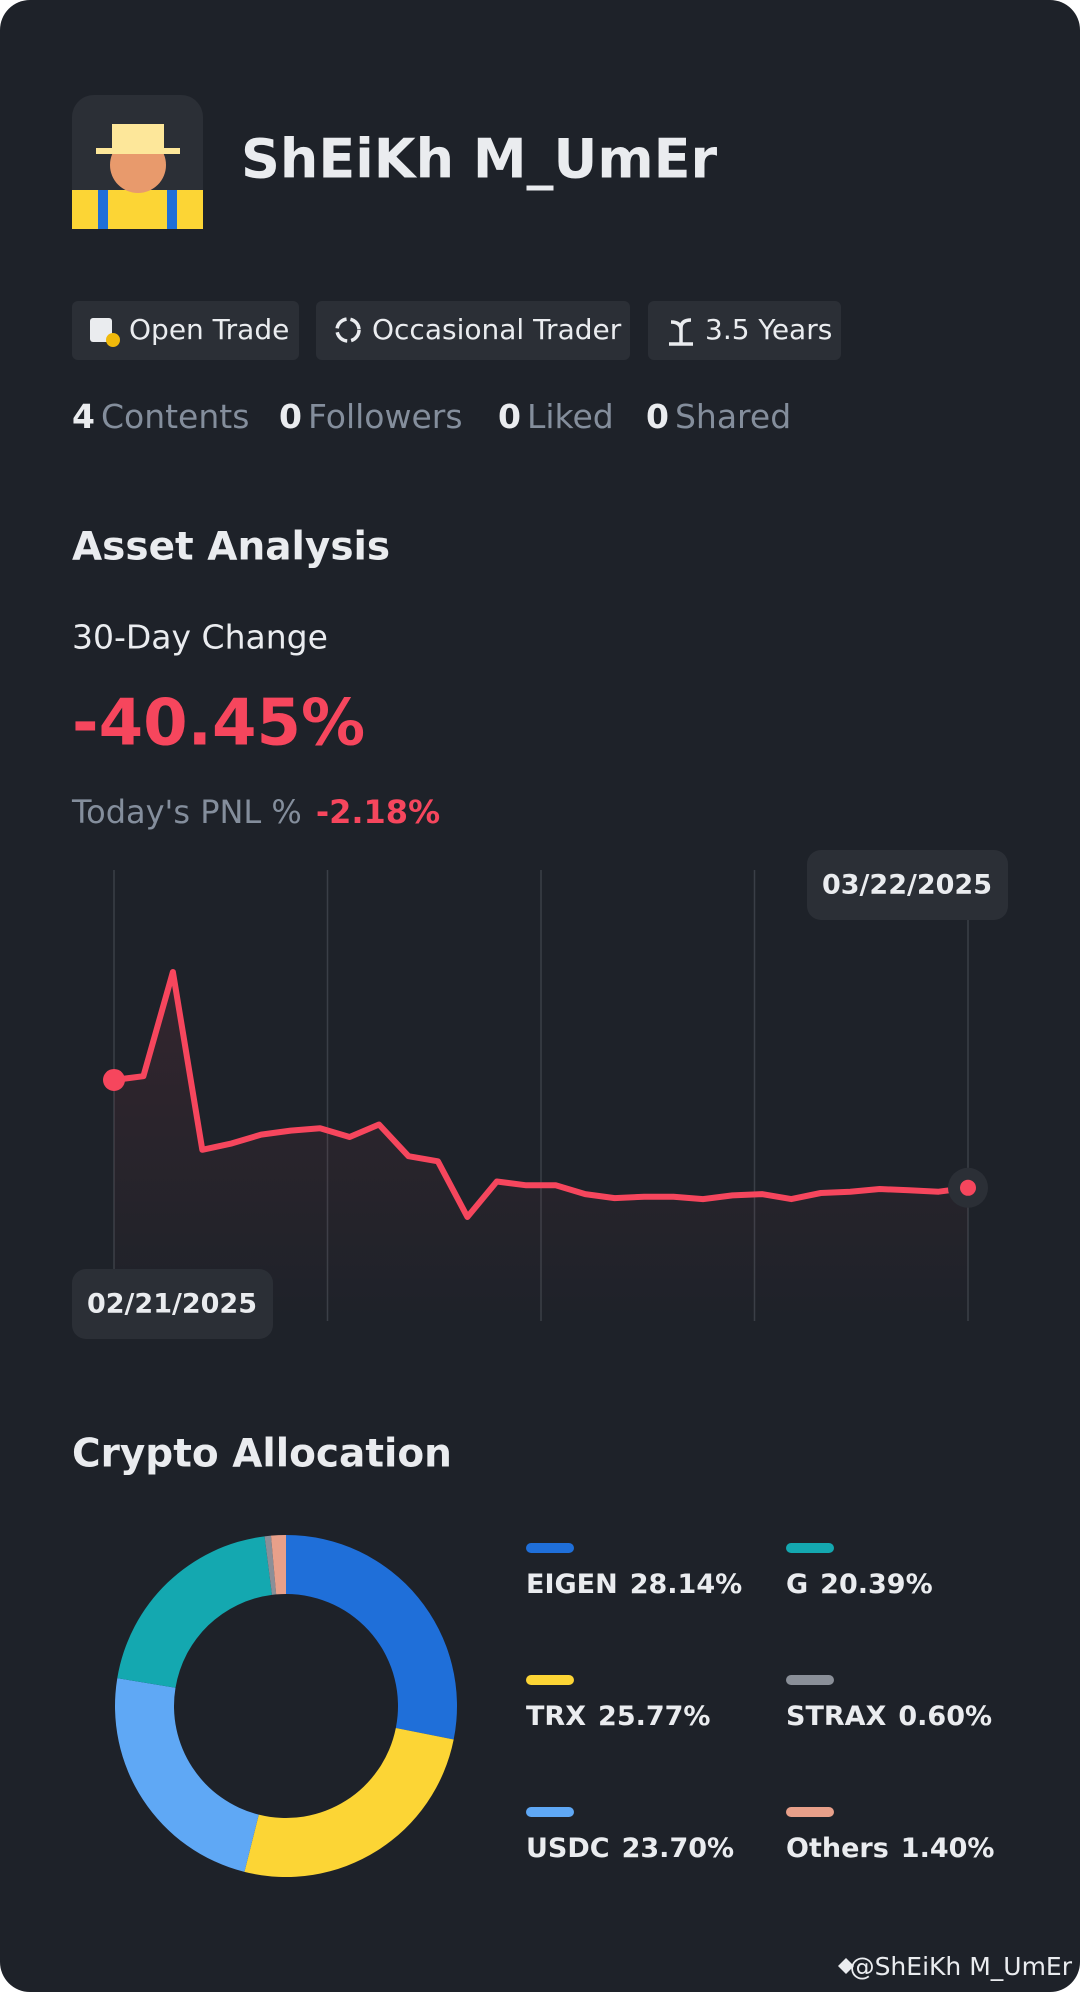 This screenshot has height=1996, width=1080. What do you see at coordinates (209, 329) in the screenshot?
I see `badge-label: Open Trade` at bounding box center [209, 329].